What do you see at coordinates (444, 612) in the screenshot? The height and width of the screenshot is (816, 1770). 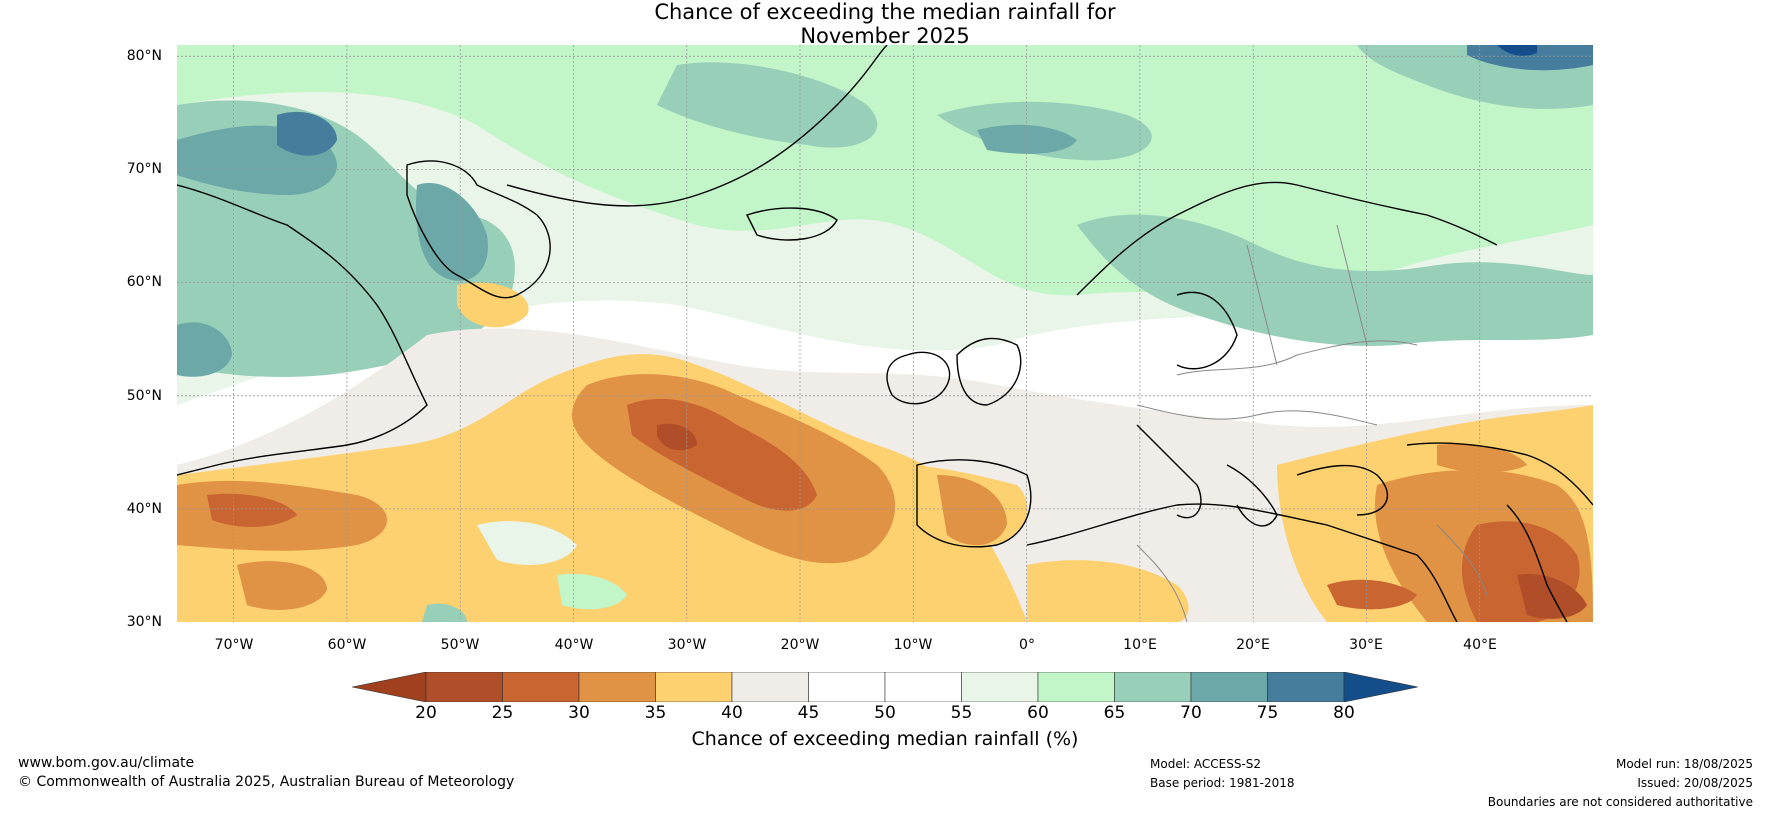 I see `region-65-70-south` at bounding box center [444, 612].